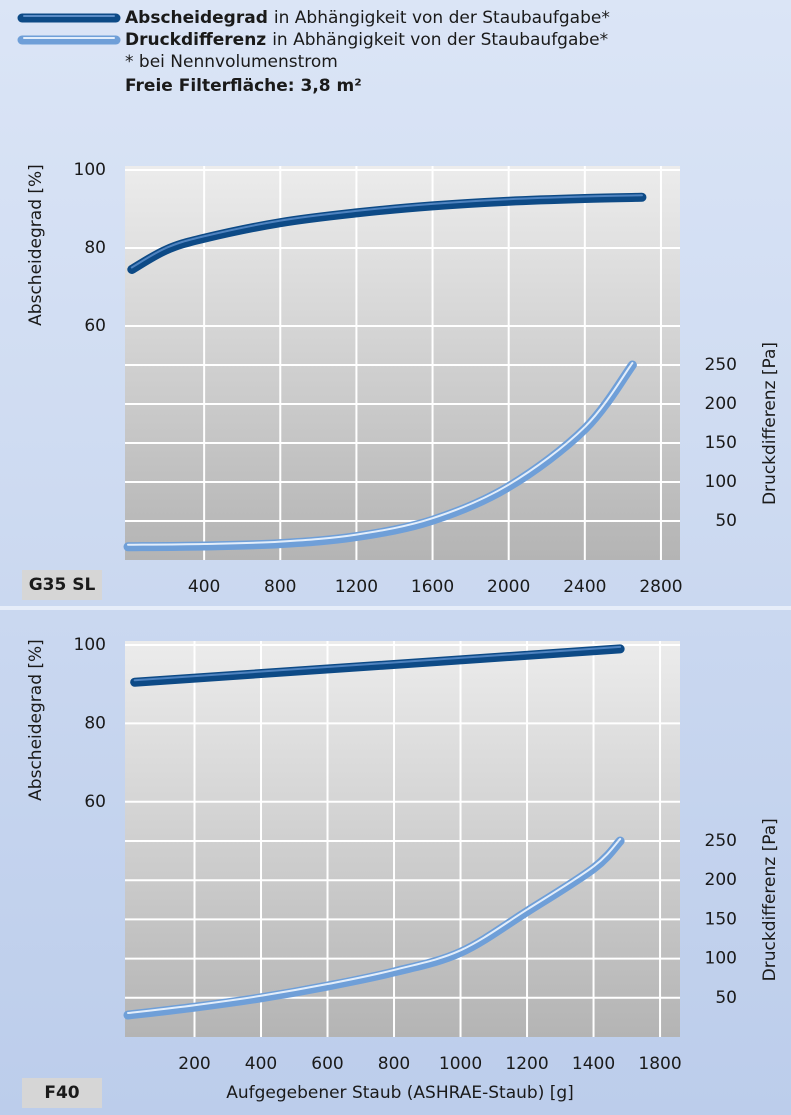 The image size is (791, 1115). Describe the element at coordinates (195, 40) in the screenshot. I see `legend-name: Druckdifferenz` at that location.